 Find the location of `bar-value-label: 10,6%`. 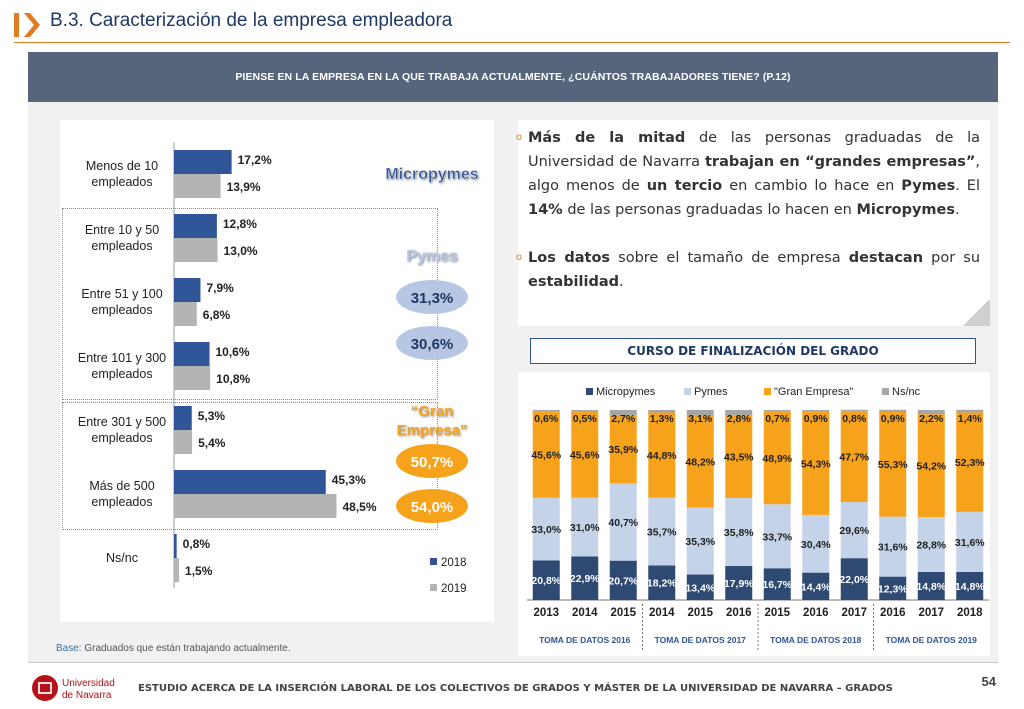

bar-value-label: 10,6% is located at coordinates (233, 352).